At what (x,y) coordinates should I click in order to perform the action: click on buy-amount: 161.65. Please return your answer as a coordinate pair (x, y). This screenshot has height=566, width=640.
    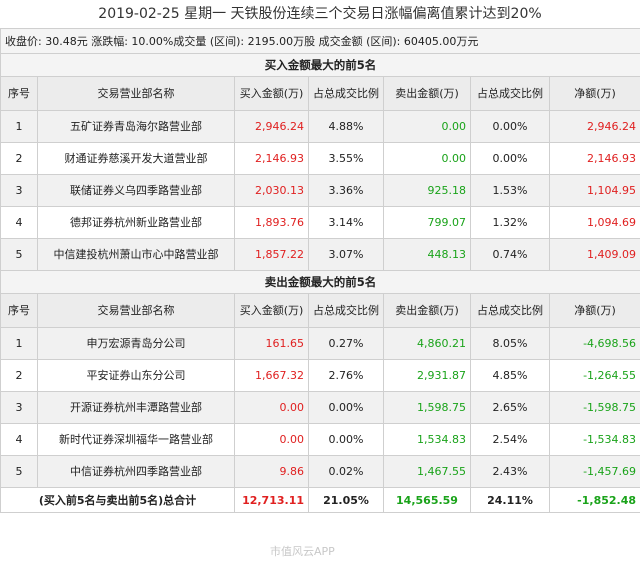
    Looking at the image, I should click on (271, 343).